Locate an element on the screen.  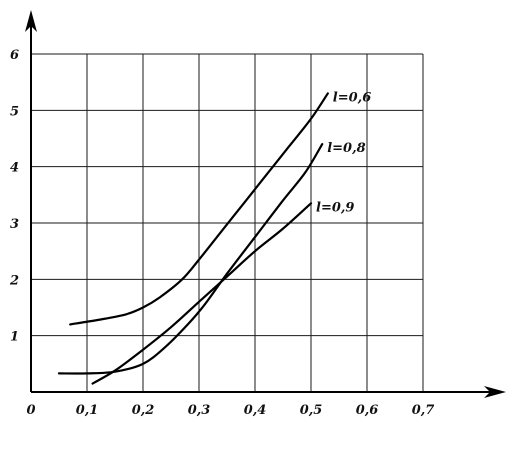
x-axis-arrow is located at coordinates (495, 392).